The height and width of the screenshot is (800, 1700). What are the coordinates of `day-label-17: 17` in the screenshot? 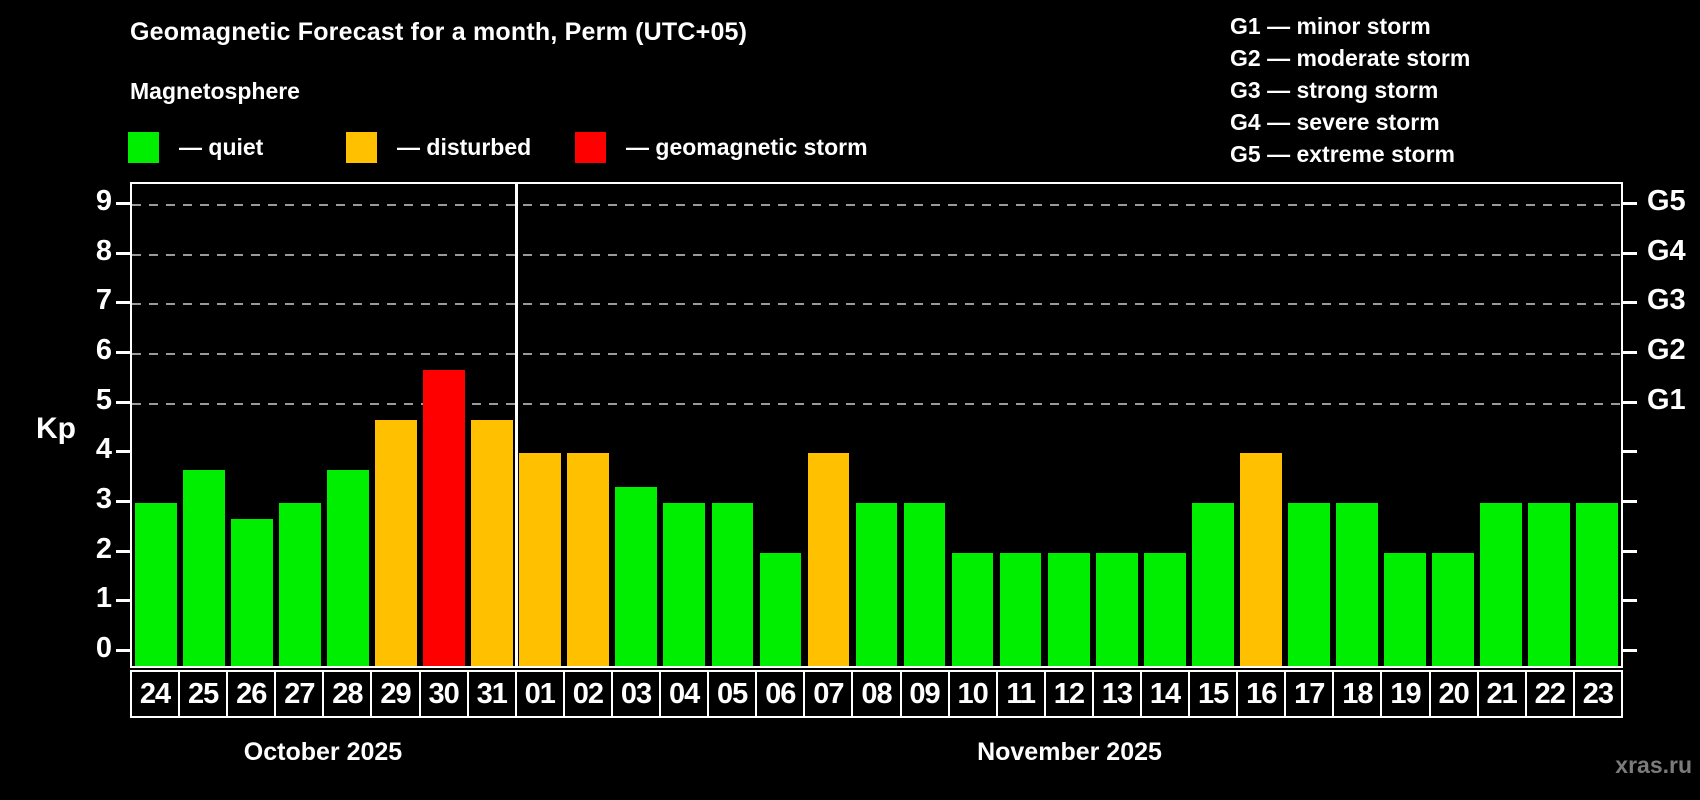 It's located at (1310, 694).